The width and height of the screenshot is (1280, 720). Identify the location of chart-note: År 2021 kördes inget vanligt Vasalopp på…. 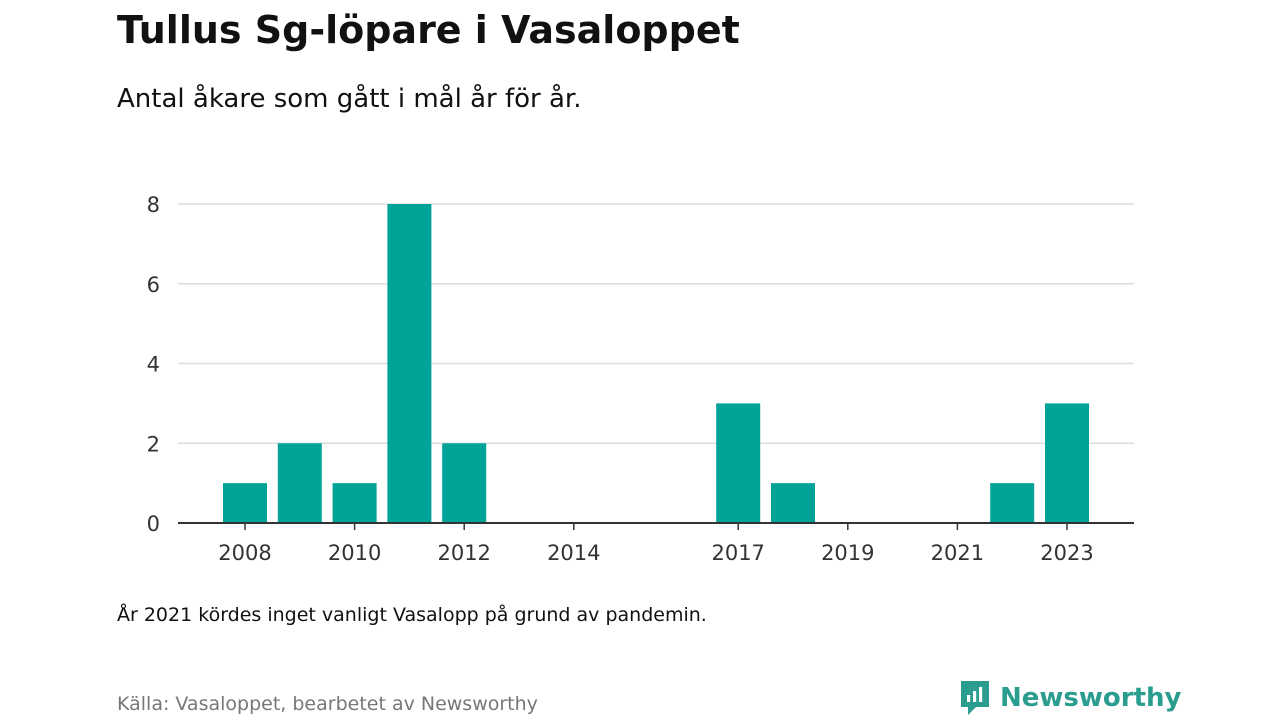
(412, 615).